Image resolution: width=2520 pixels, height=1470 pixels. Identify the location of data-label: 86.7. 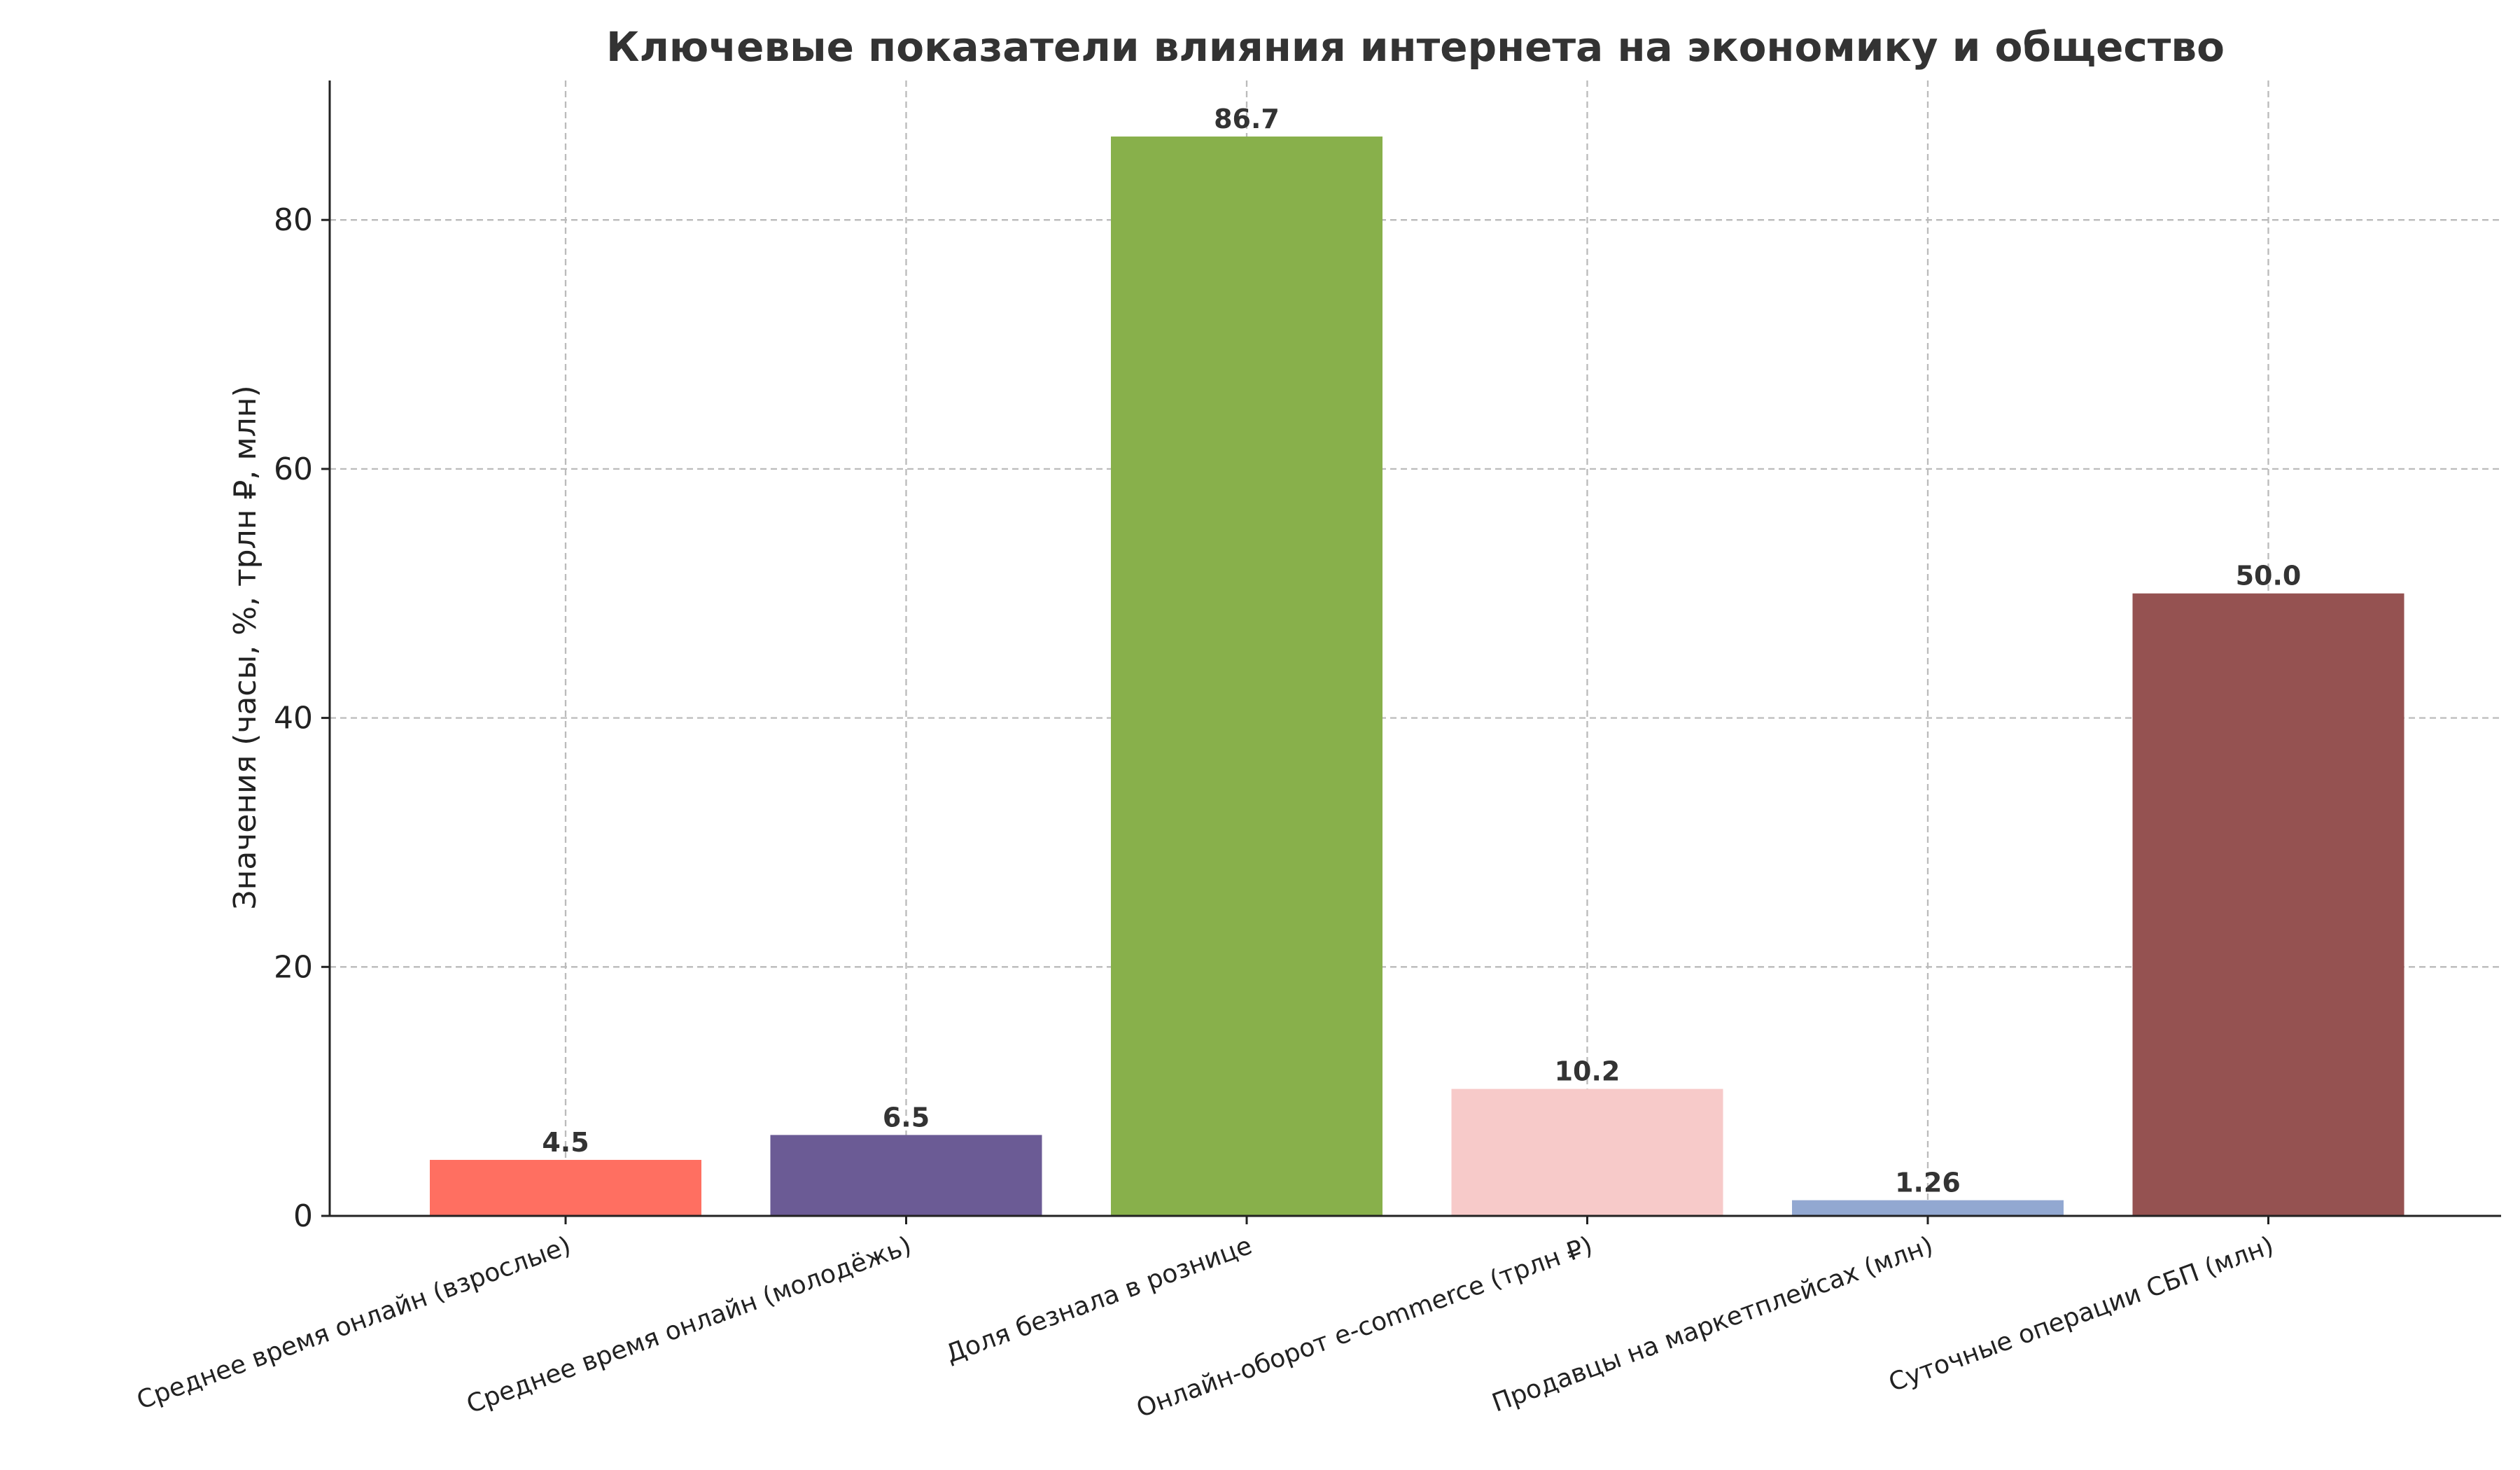
(1247, 119).